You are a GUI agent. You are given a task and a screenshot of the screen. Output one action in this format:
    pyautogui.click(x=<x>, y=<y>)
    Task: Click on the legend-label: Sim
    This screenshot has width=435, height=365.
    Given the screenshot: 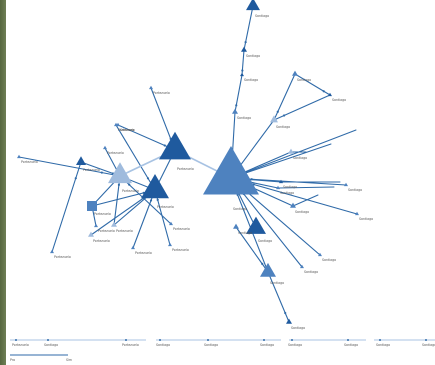 What is the action you would take?
    pyautogui.click(x=69, y=360)
    